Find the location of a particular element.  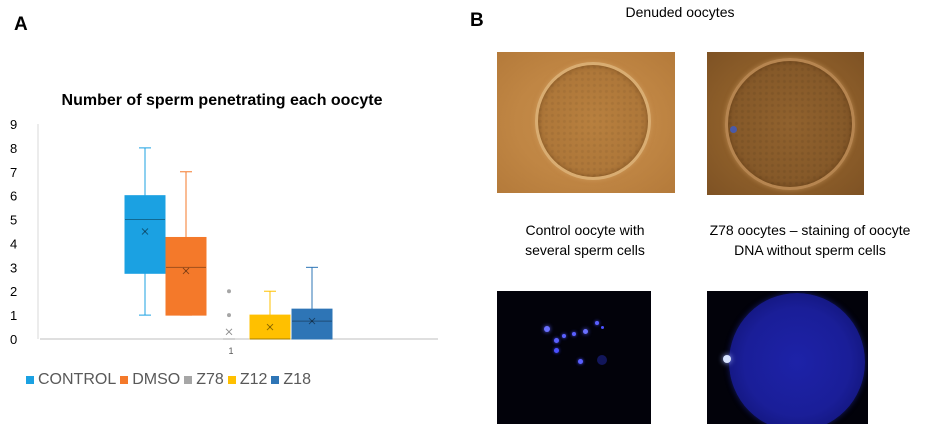

z78-denuded-oocyte-image is located at coordinates (785, 123).